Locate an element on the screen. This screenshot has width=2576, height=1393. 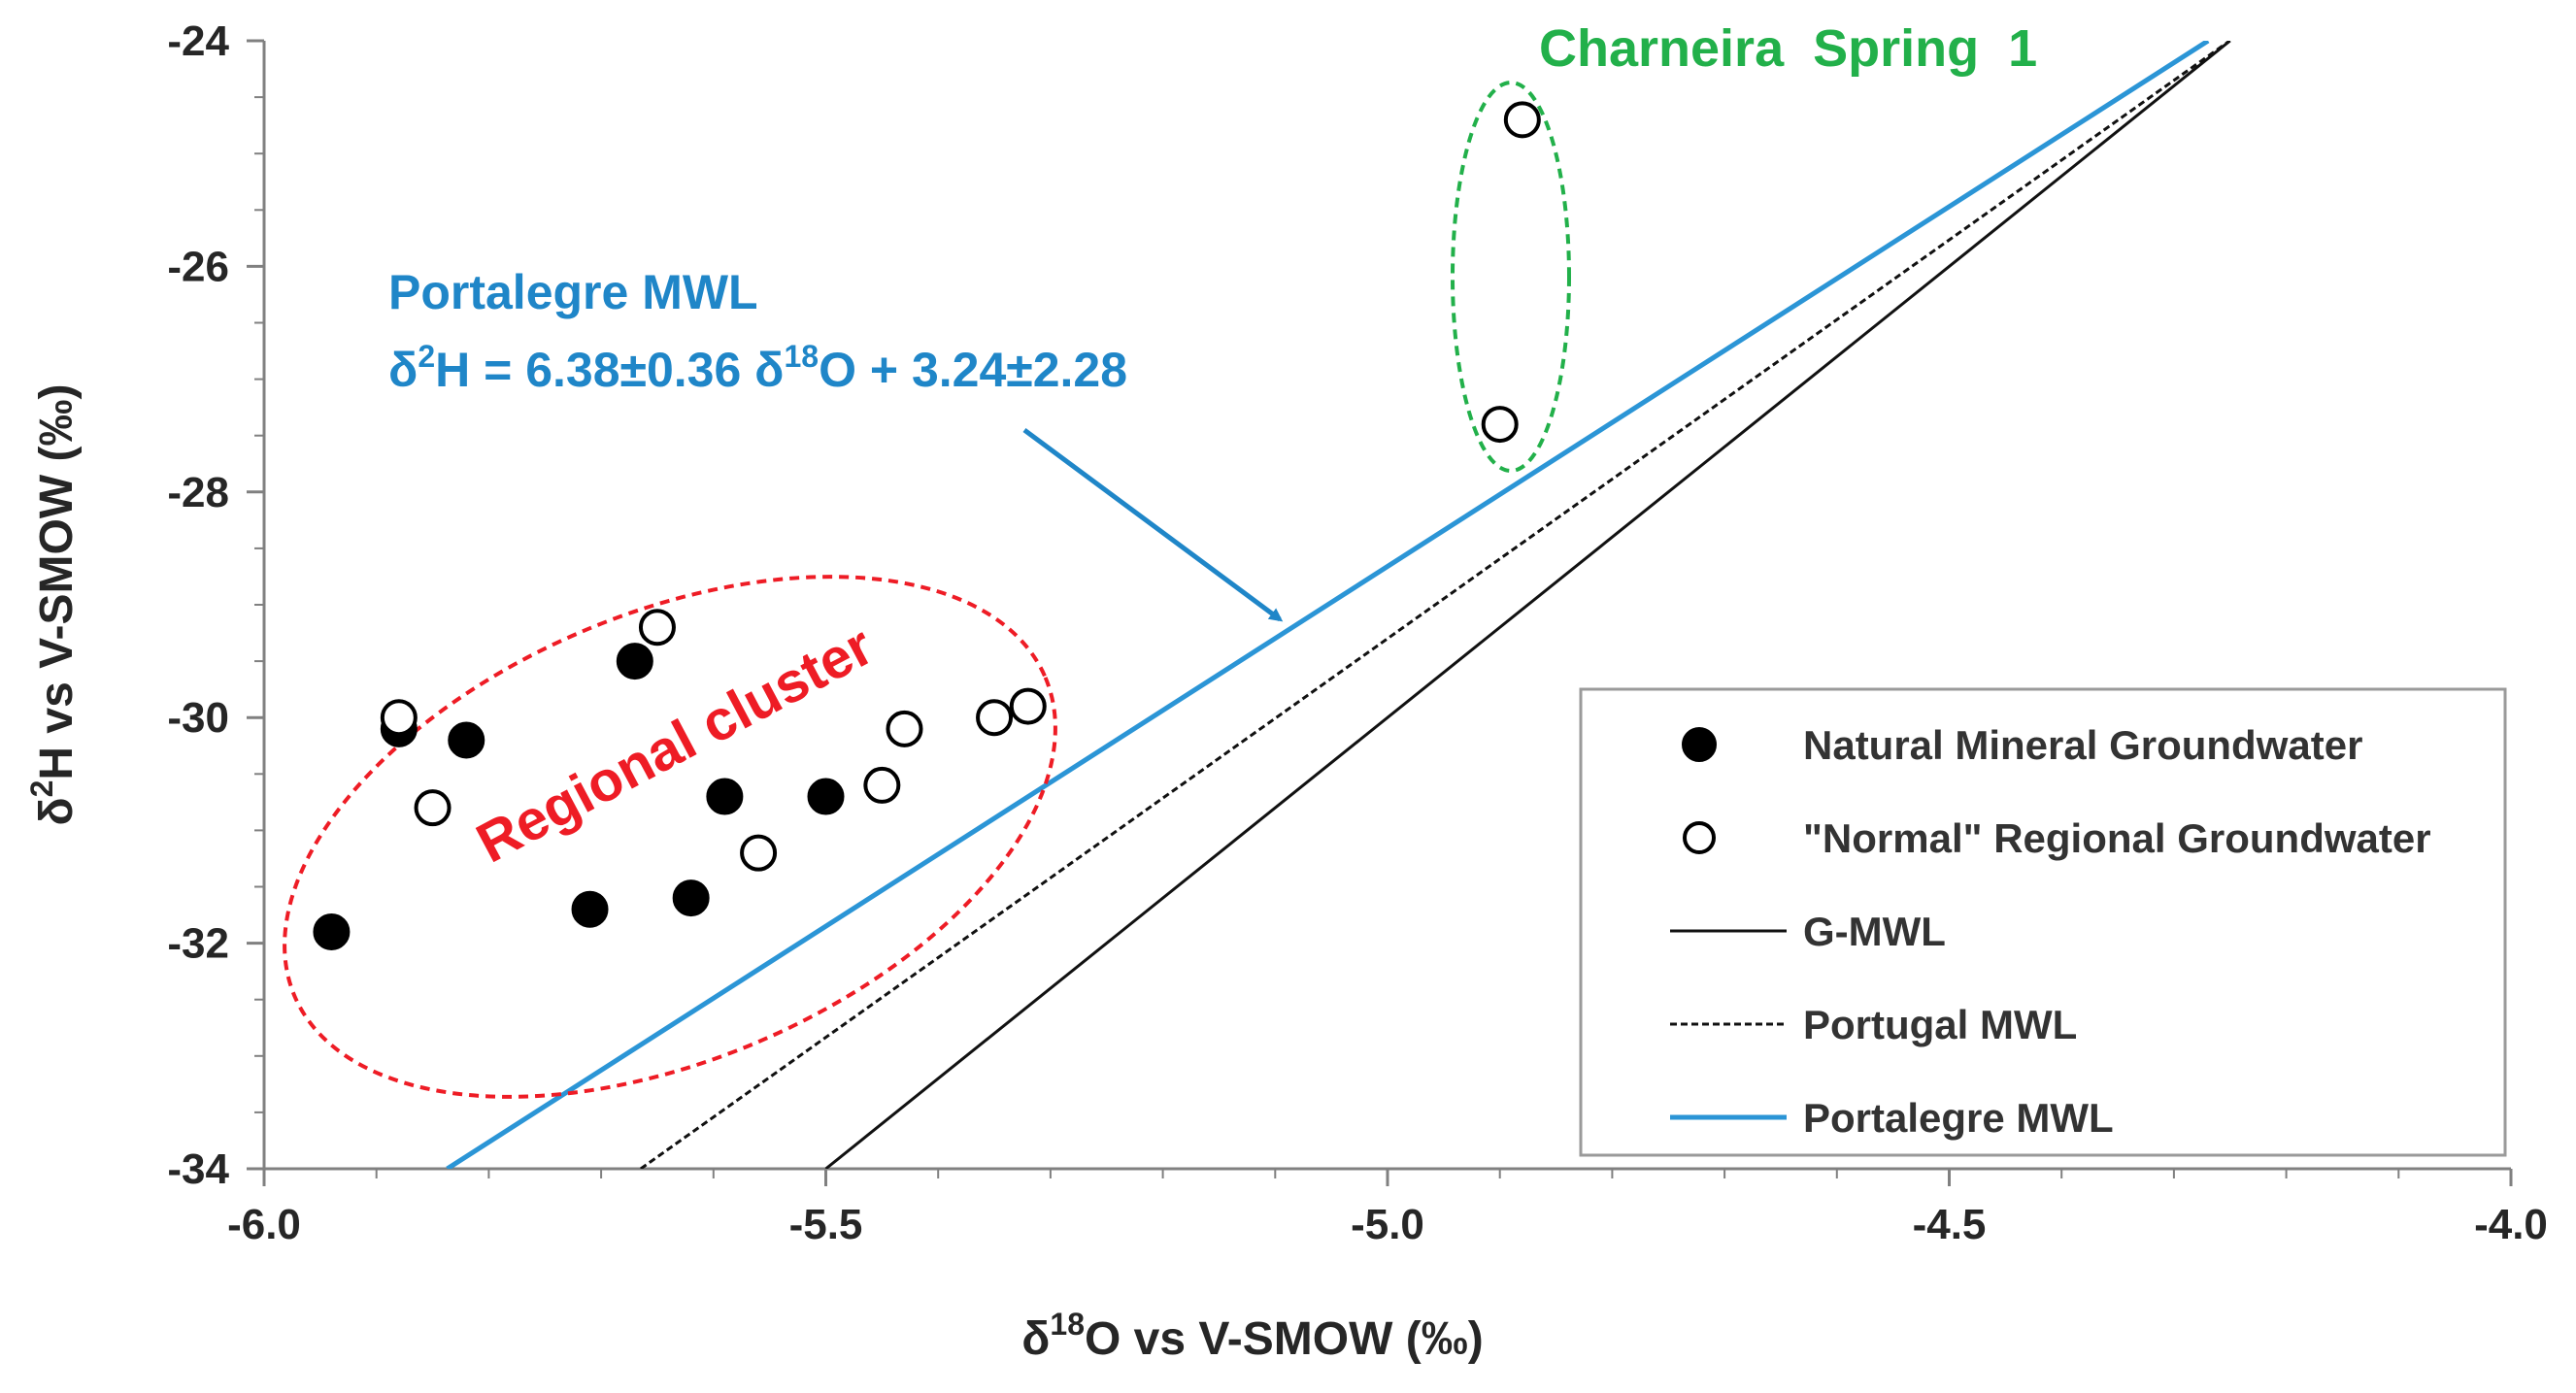
x-tick-label: -5.0 is located at coordinates (1387, 1224).